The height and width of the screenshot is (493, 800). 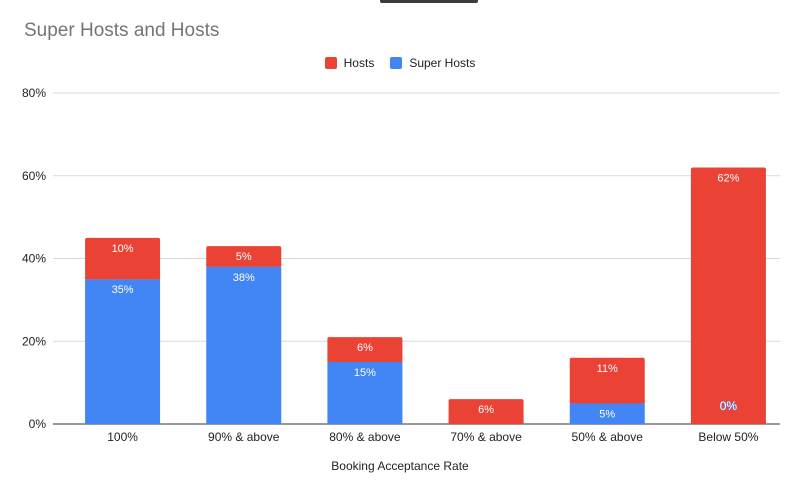 I want to click on legend-item-super-hosts: Super Hosts, so click(x=432, y=63).